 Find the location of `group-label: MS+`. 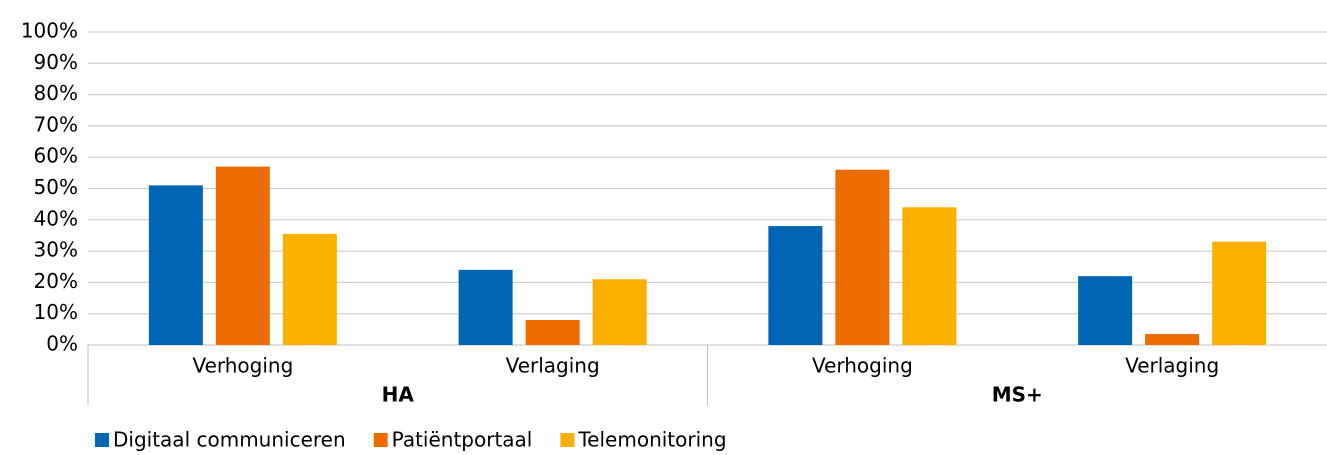

group-label: MS+ is located at coordinates (1017, 395).